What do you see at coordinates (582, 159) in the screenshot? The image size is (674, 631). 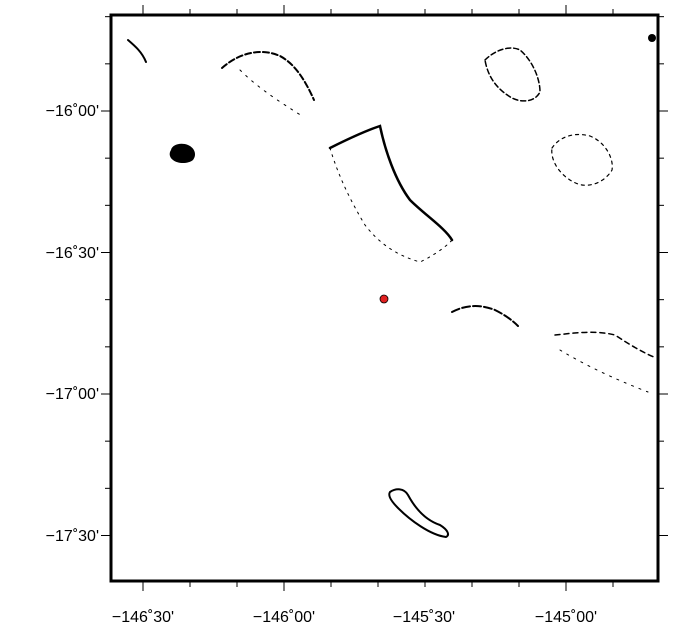 I see `atoll-east-ring` at bounding box center [582, 159].